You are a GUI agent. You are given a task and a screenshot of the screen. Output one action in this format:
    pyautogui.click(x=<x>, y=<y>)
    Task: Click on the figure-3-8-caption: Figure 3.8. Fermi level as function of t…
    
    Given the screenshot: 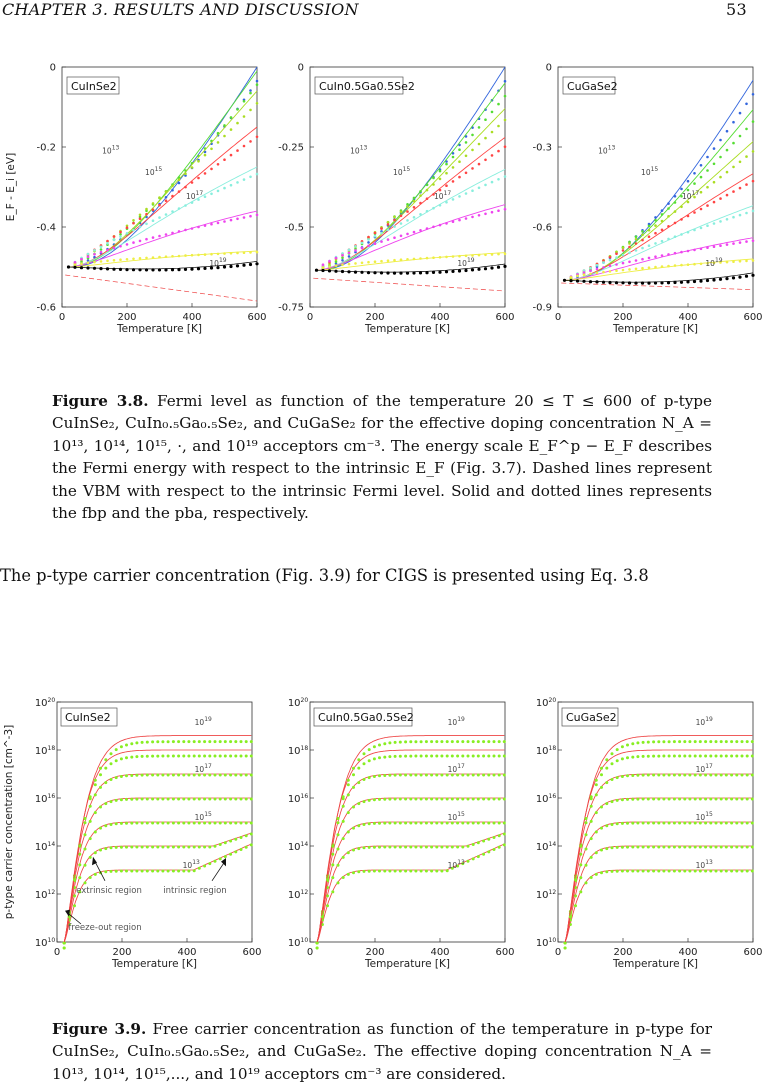 What is the action you would take?
    pyautogui.click(x=382, y=457)
    